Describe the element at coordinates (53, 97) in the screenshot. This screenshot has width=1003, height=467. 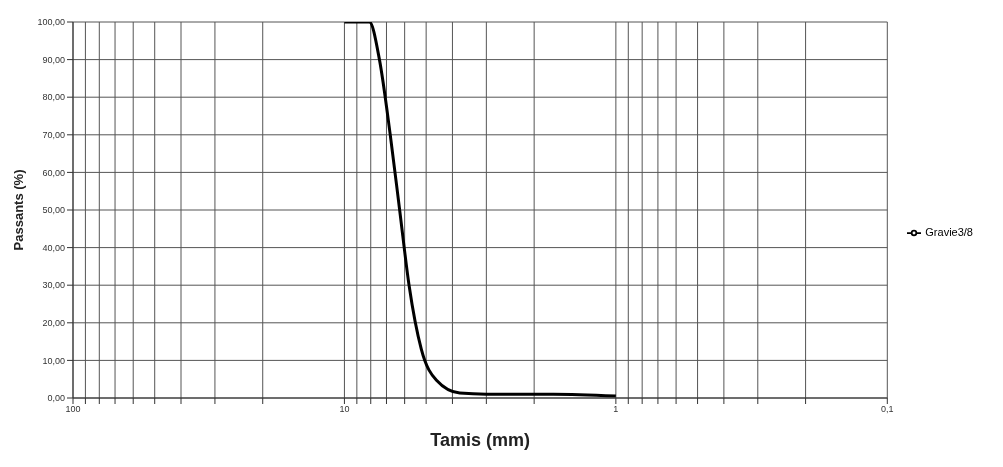
I see `y-tick-label: 80,00` at that location.